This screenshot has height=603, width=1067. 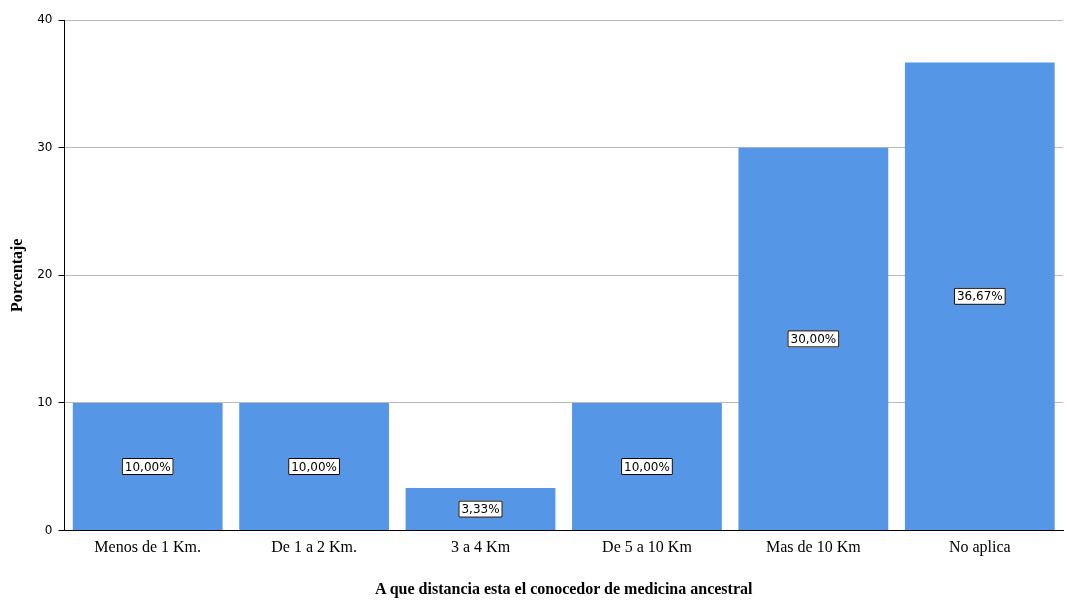 I want to click on x-tick-label: Mas de 10 Km, so click(x=814, y=547).